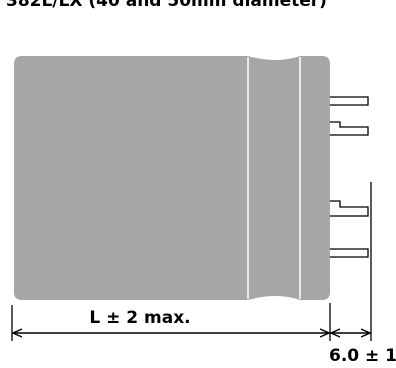  I want to click on length-dimension-label: L ± 2 max., so click(139, 318).